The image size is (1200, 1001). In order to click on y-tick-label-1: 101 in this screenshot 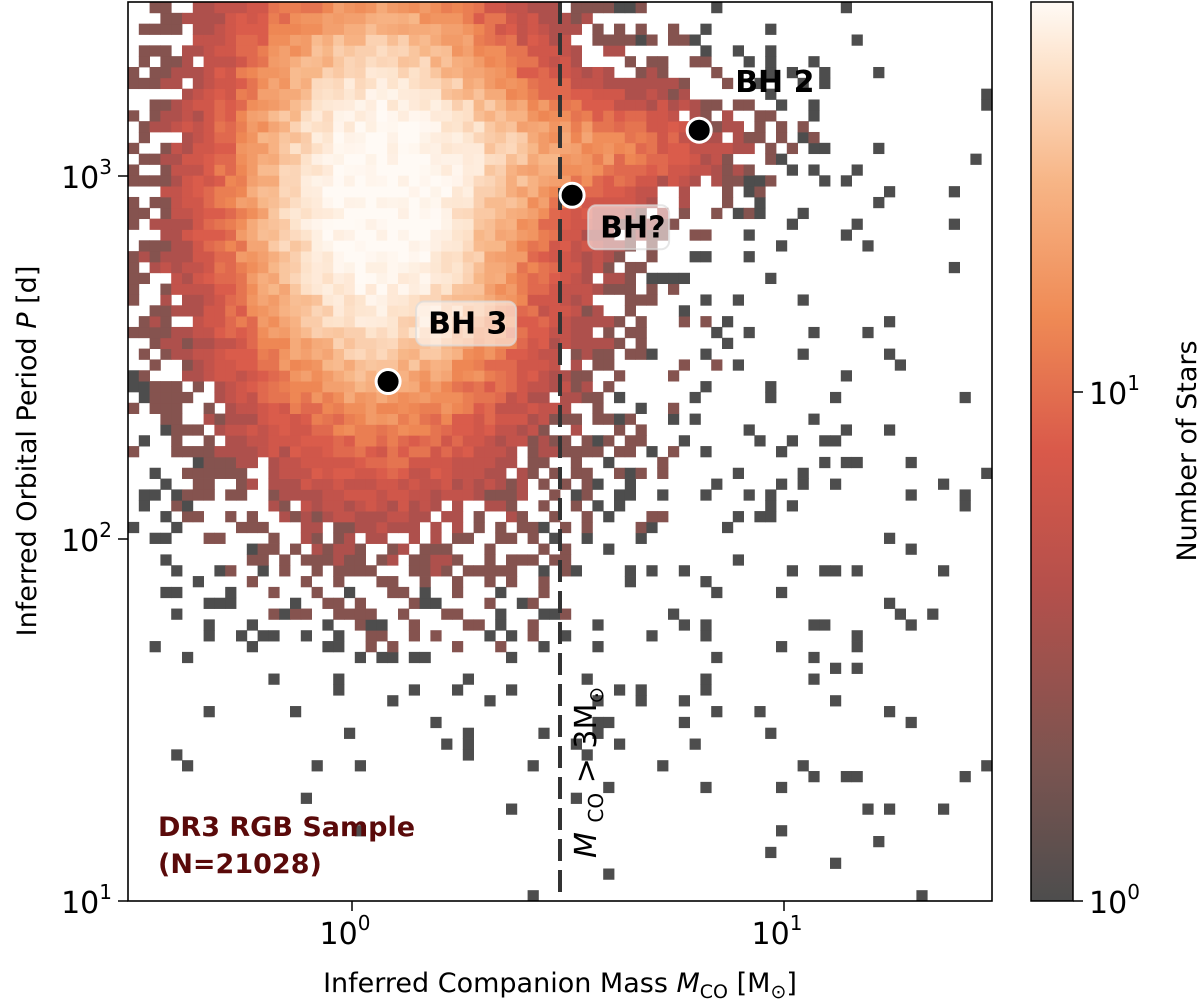, I will do `click(86, 900)`.